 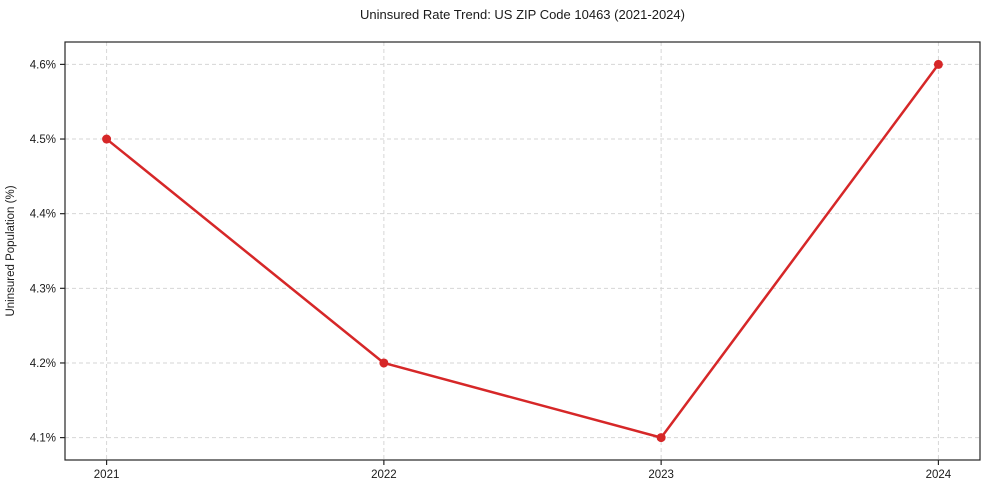 What do you see at coordinates (661, 475) in the screenshot?
I see `x-tick-label: 2023` at bounding box center [661, 475].